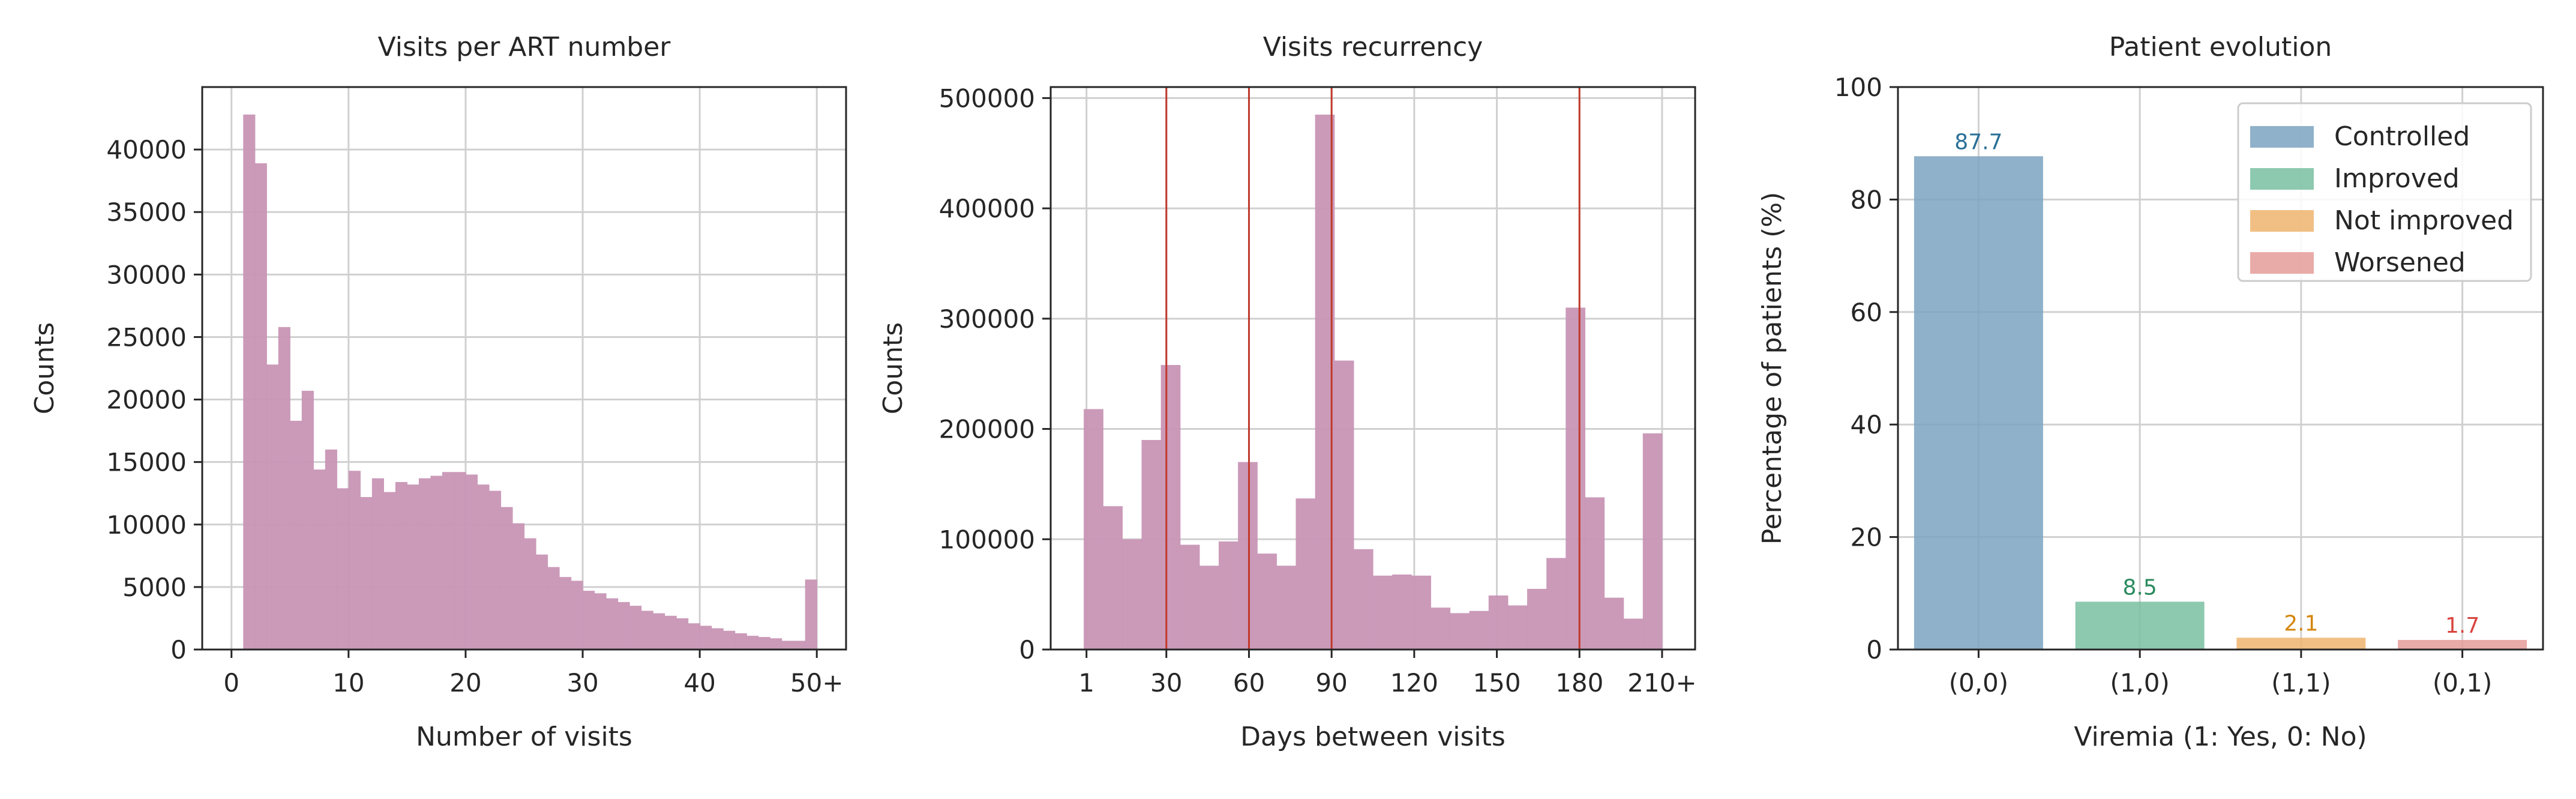  I want to click on legend: Controlled Improved Not improved Worsened, so click(2384, 192).